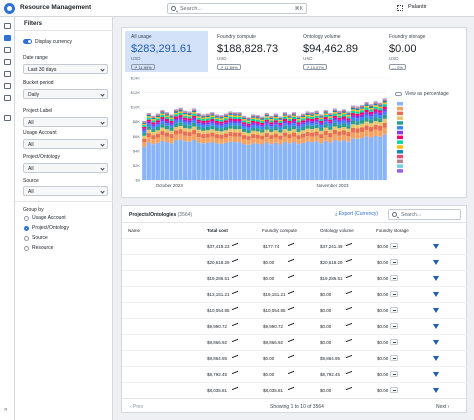  I want to click on database-icon, so click(7, 98).